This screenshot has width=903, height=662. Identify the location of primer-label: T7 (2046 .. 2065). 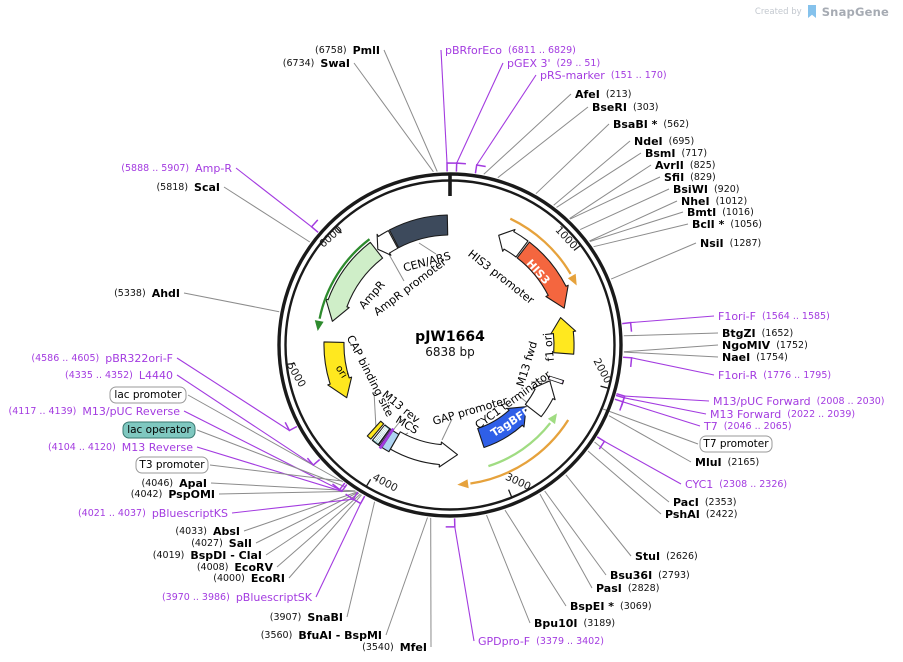
(747, 426).